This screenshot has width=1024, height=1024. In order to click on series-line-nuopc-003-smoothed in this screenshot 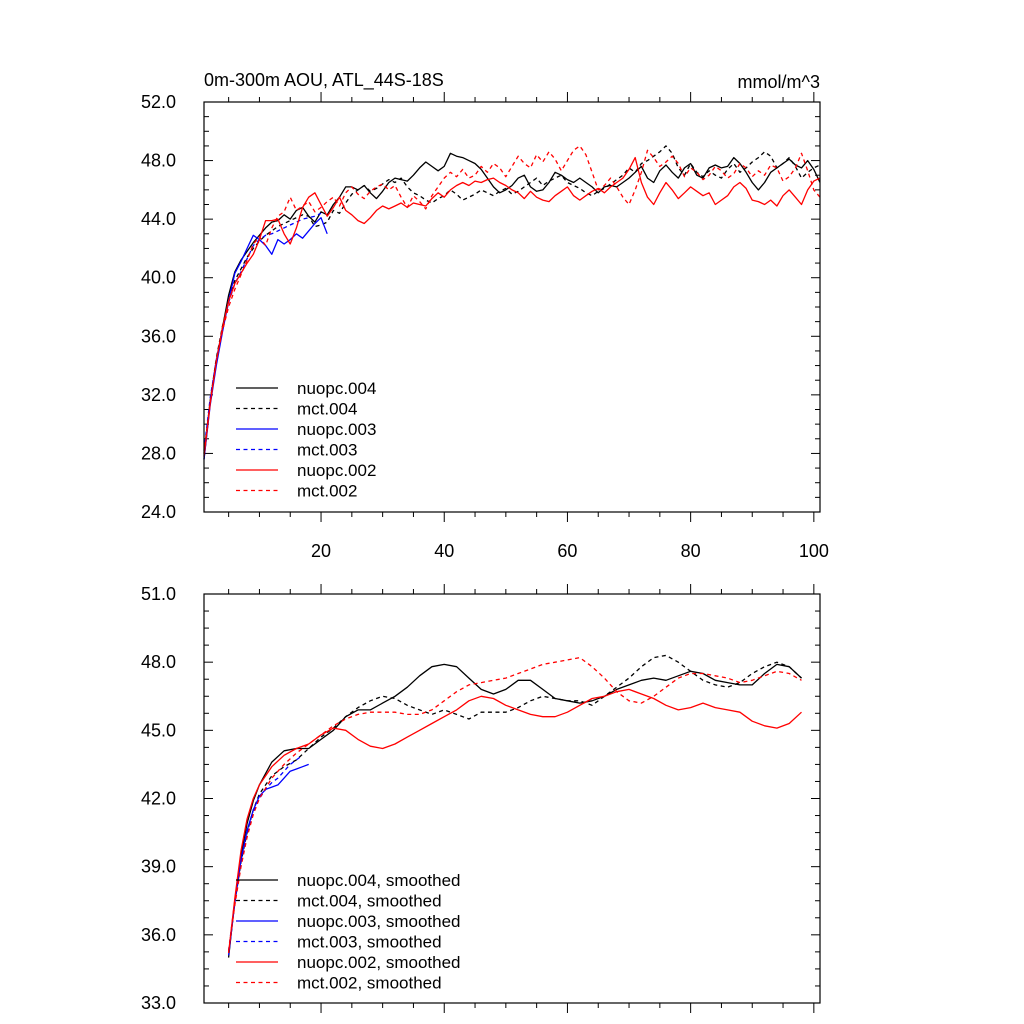, I will do `click(268, 859)`.